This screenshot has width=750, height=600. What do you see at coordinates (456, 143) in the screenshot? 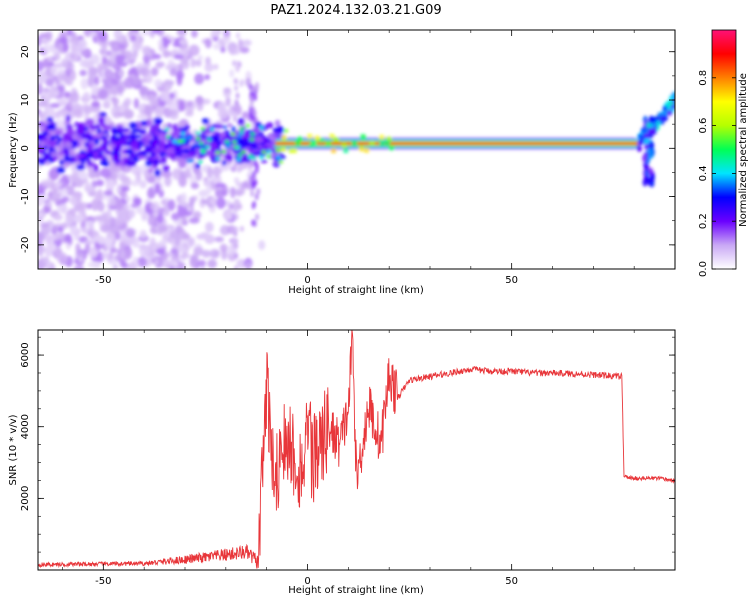
I see `ridge-core` at bounding box center [456, 143].